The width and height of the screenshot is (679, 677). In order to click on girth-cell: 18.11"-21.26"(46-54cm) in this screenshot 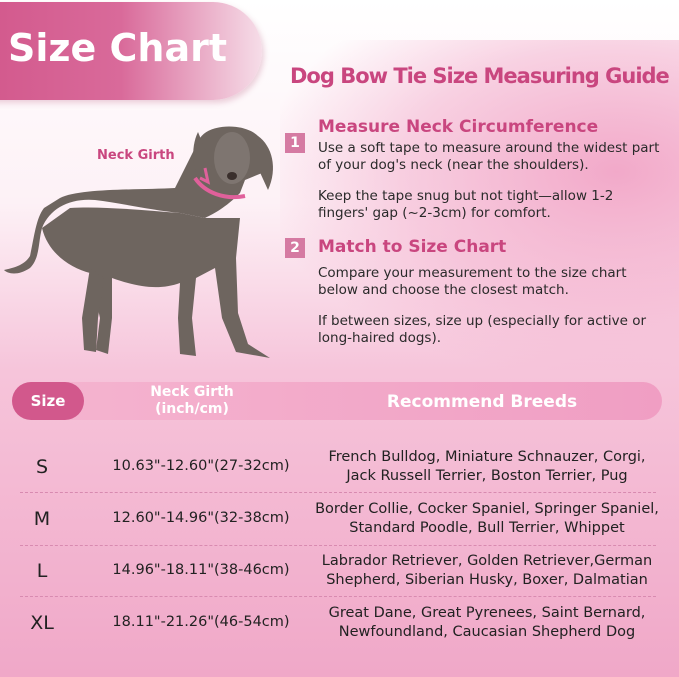, I will do `click(201, 622)`.